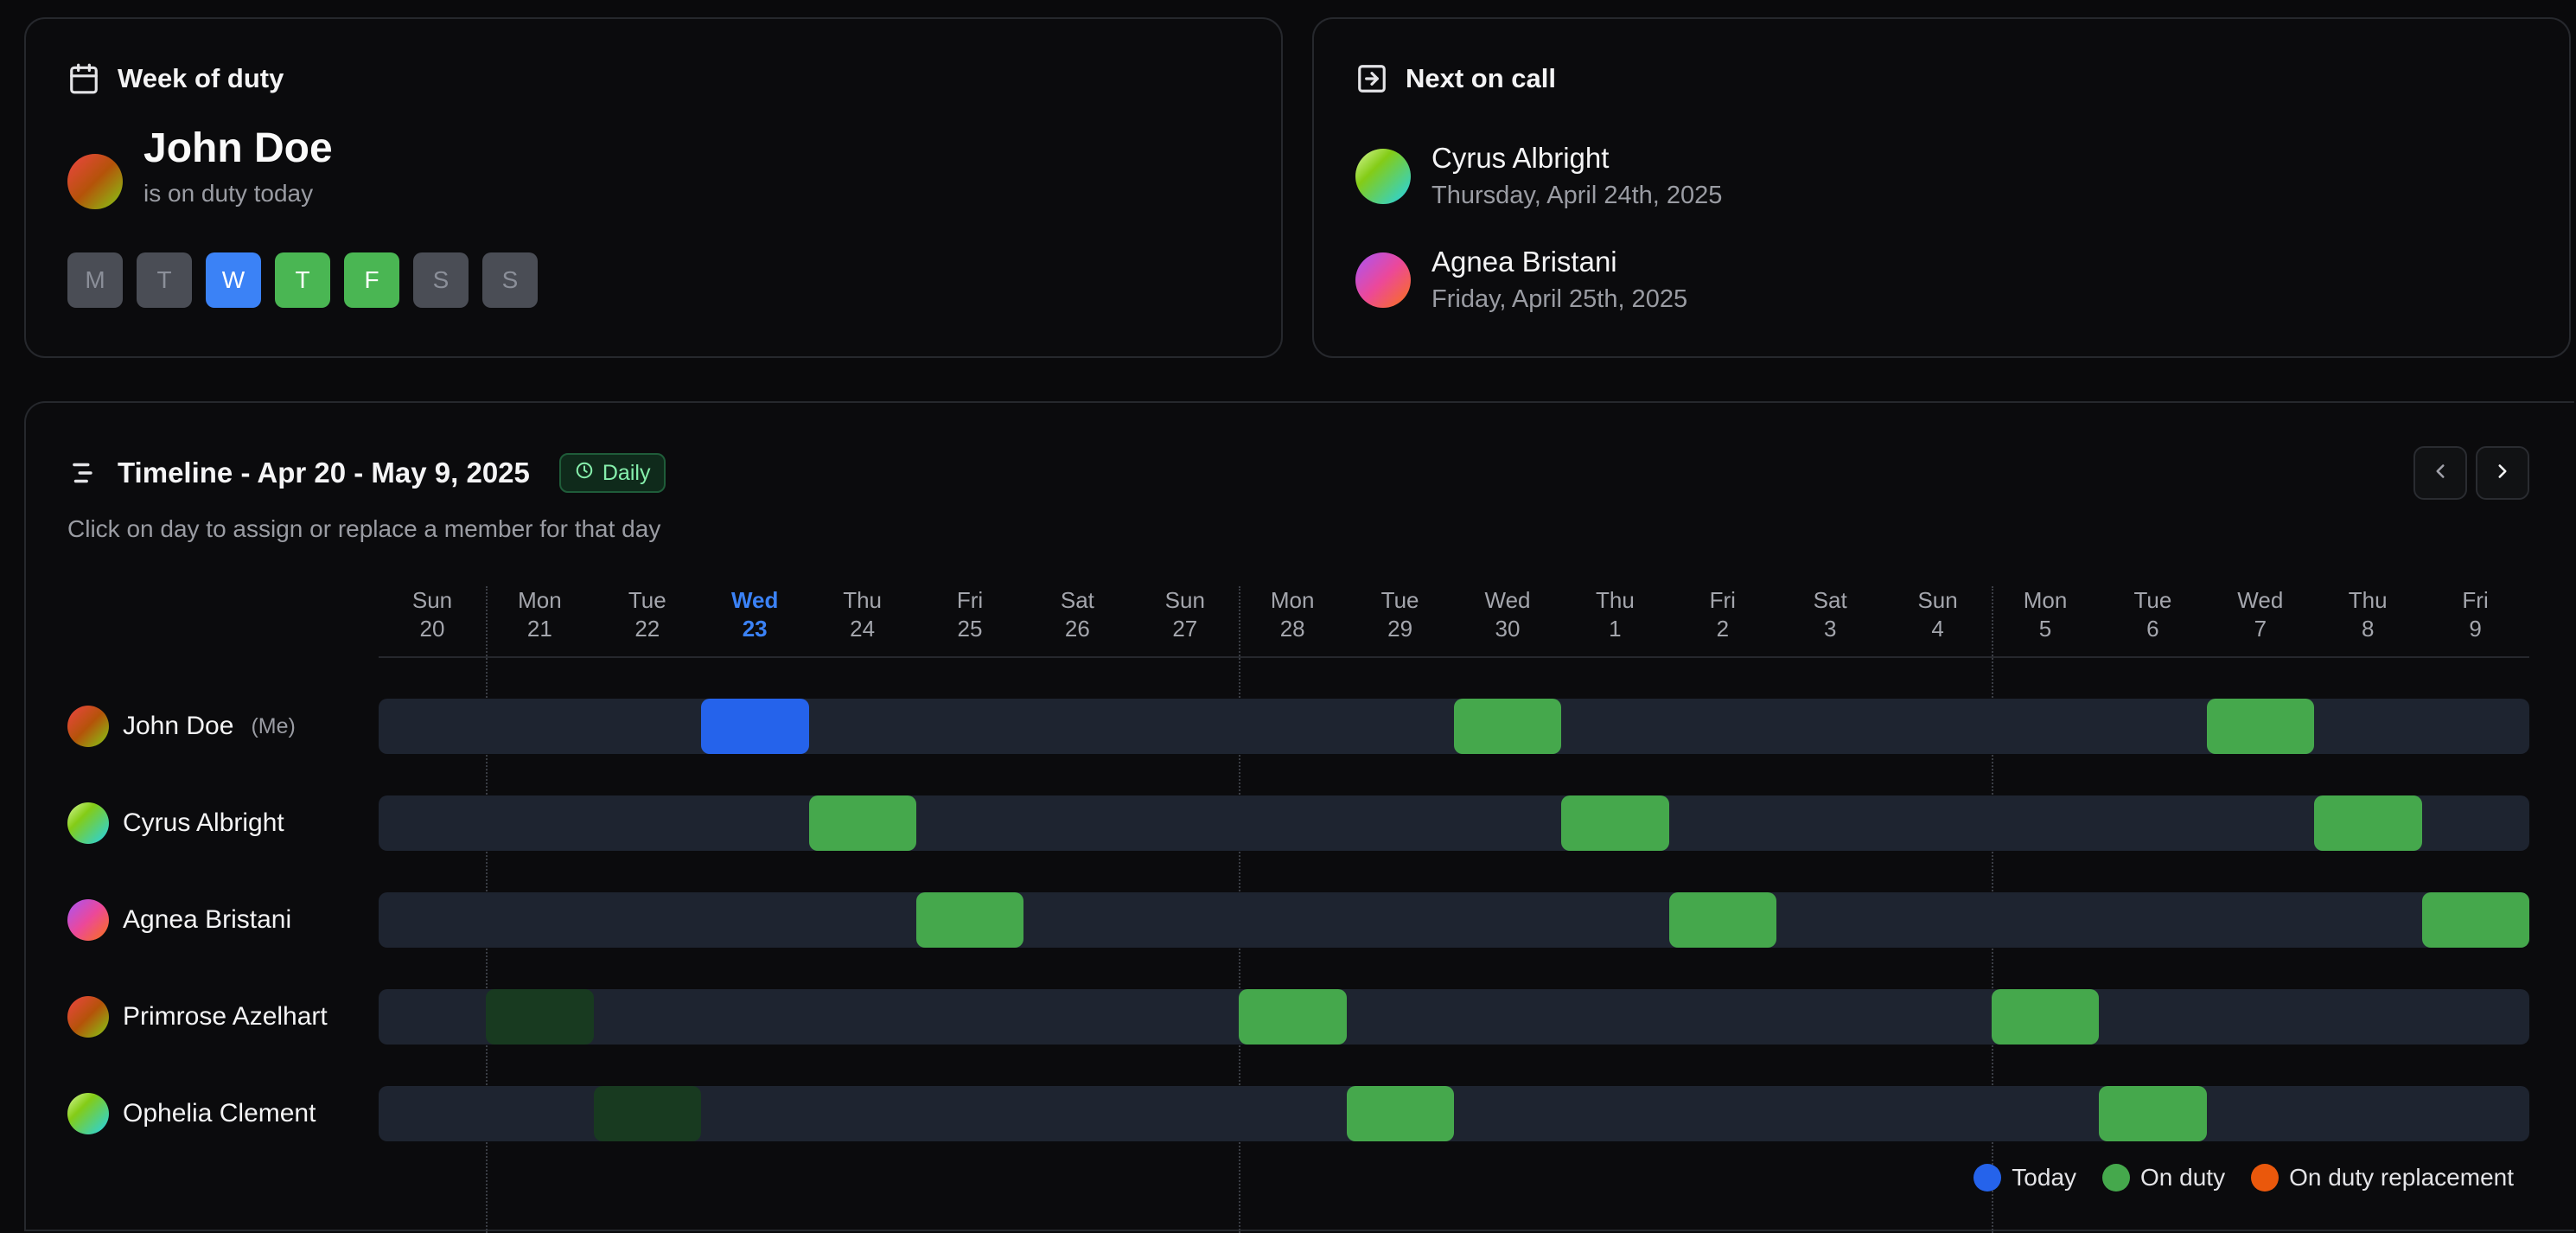 The height and width of the screenshot is (1233, 2576). What do you see at coordinates (2260, 629) in the screenshot?
I see `day-number: 7` at bounding box center [2260, 629].